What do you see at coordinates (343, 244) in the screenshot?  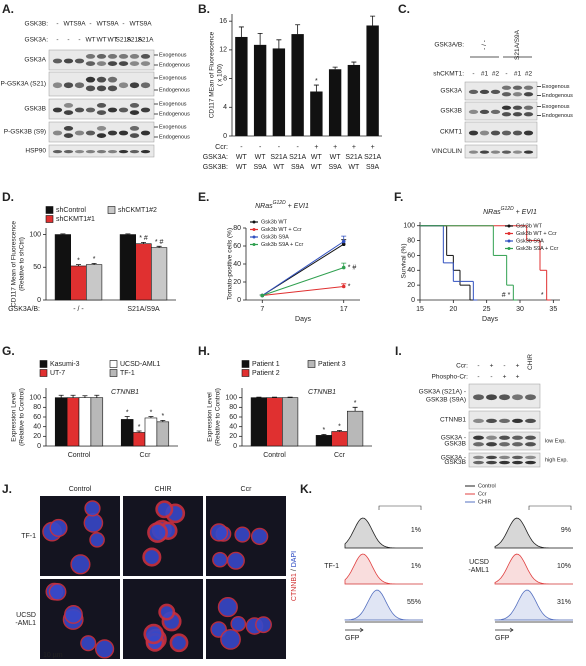 I see `point` at bounding box center [343, 244].